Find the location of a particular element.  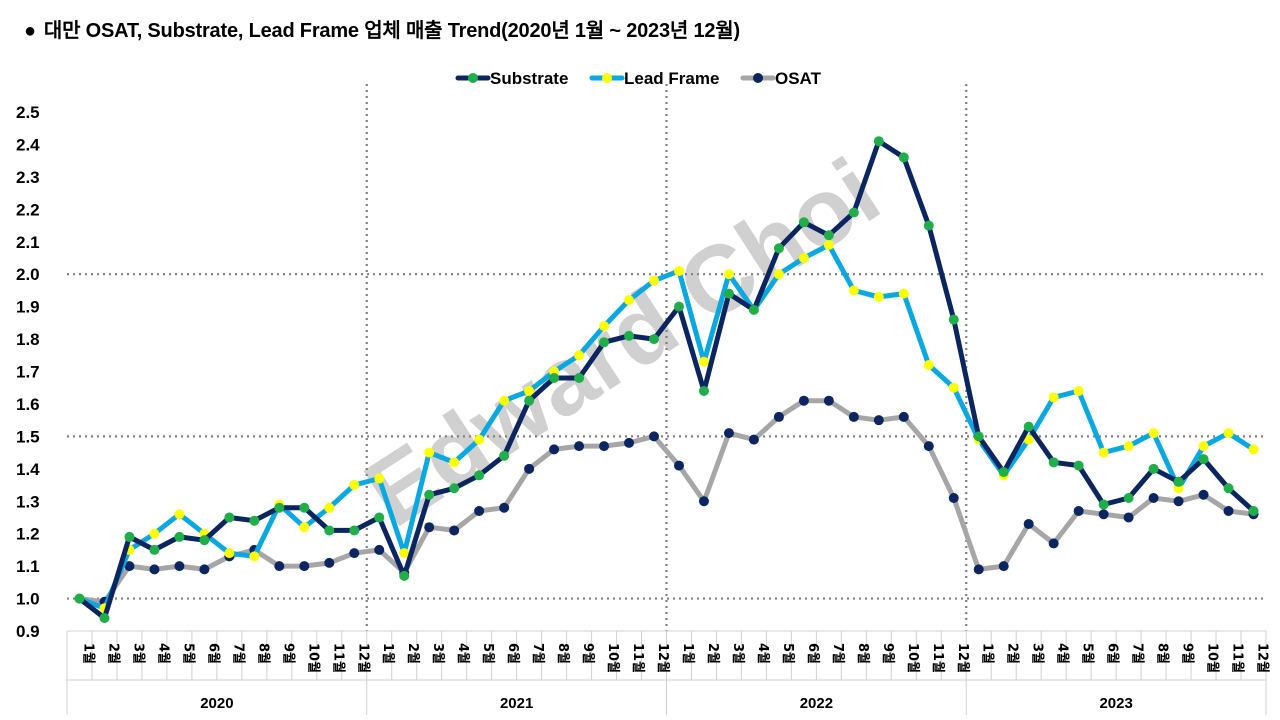

y-tick-label: 2.2 is located at coordinates (28, 209).